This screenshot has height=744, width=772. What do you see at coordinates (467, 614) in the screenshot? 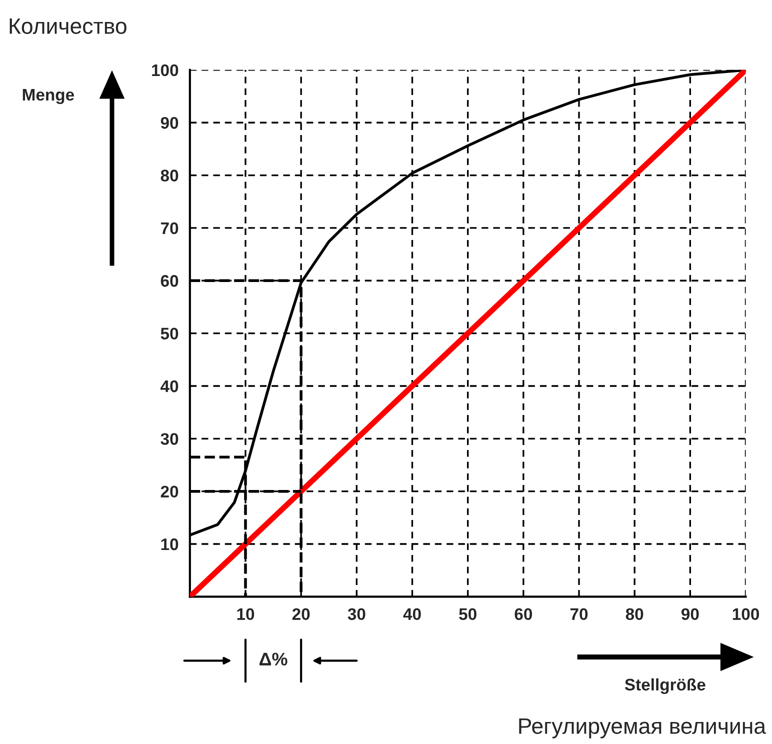
I see `x-tick-label: 50` at bounding box center [467, 614].